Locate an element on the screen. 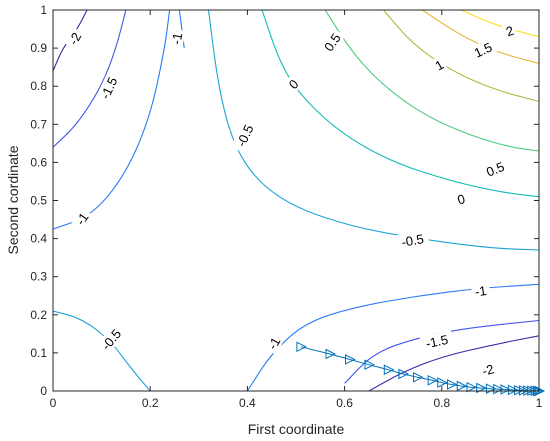  contour-label: -0.5 is located at coordinates (412, 240).